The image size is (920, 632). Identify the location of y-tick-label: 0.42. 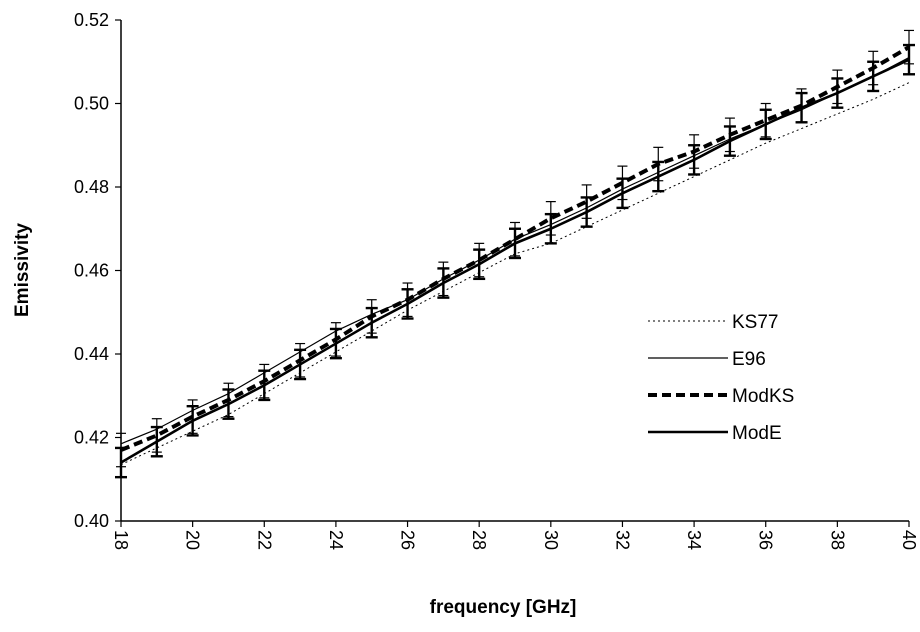
(91, 438).